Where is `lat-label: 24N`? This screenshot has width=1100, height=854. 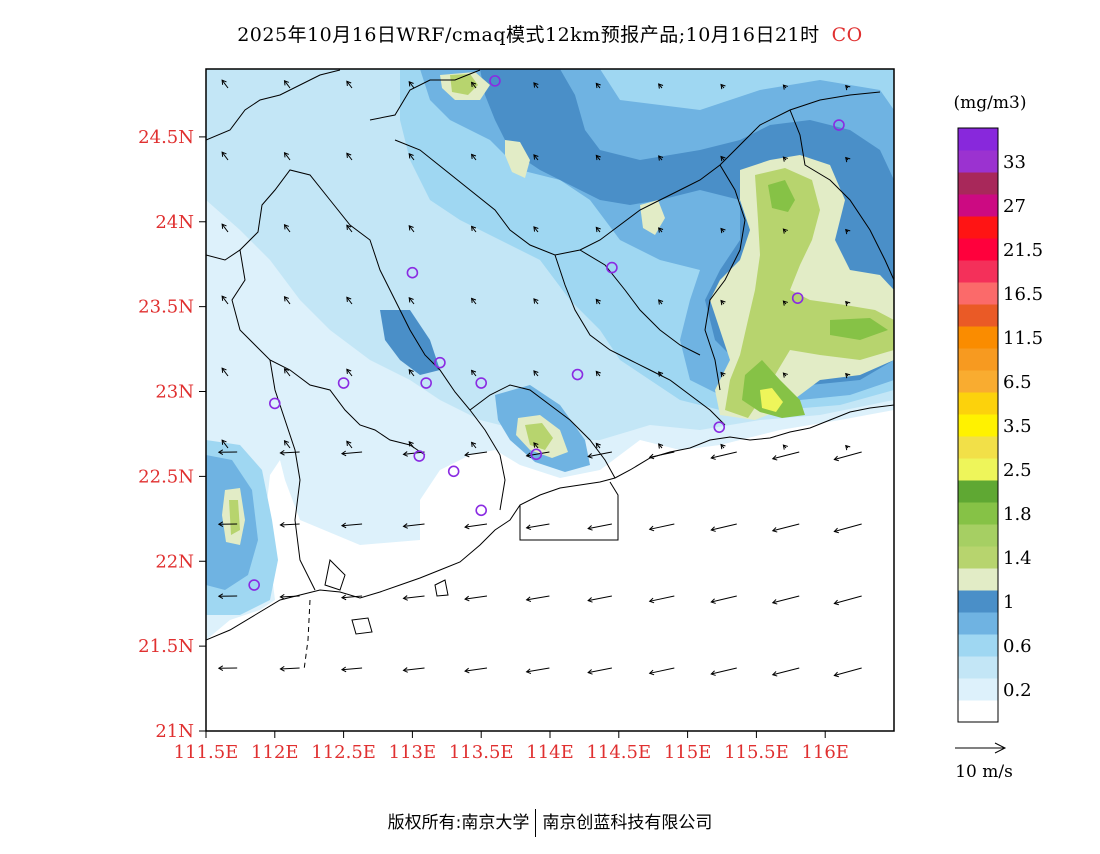 lat-label: 24N is located at coordinates (174, 222).